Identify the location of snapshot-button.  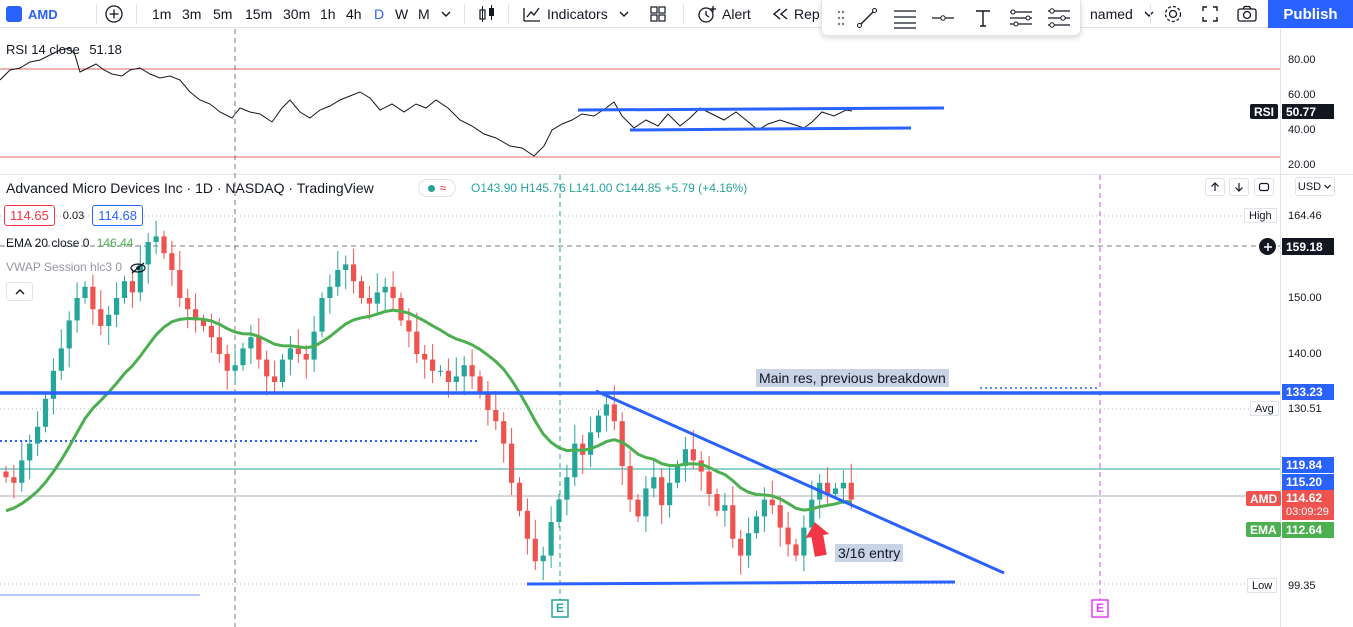
(1247, 14).